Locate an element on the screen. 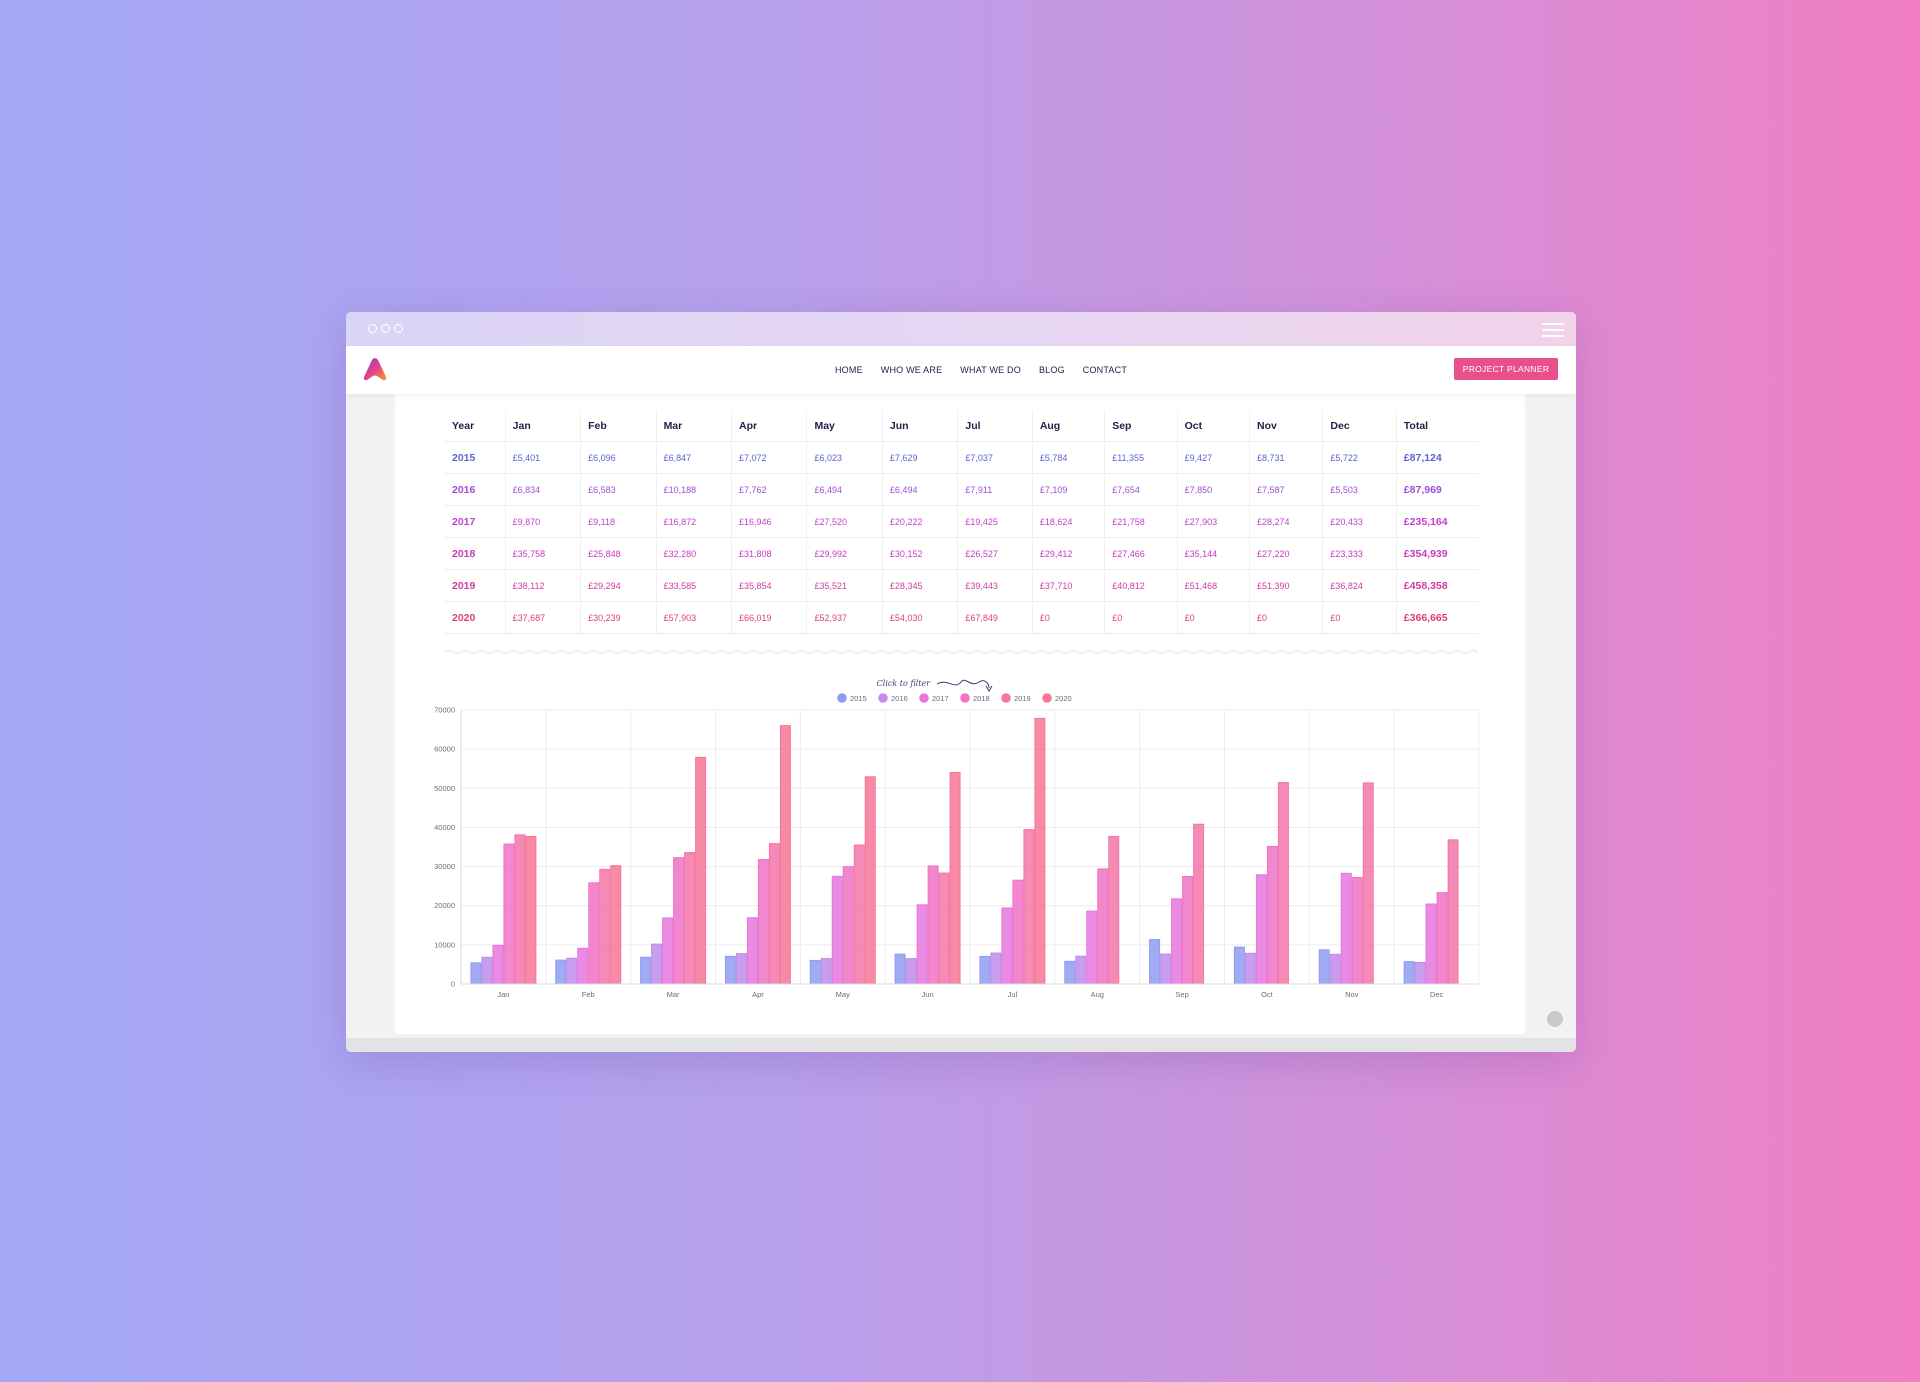 The width and height of the screenshot is (1920, 1382). bar-2018-apr is located at coordinates (763, 921).